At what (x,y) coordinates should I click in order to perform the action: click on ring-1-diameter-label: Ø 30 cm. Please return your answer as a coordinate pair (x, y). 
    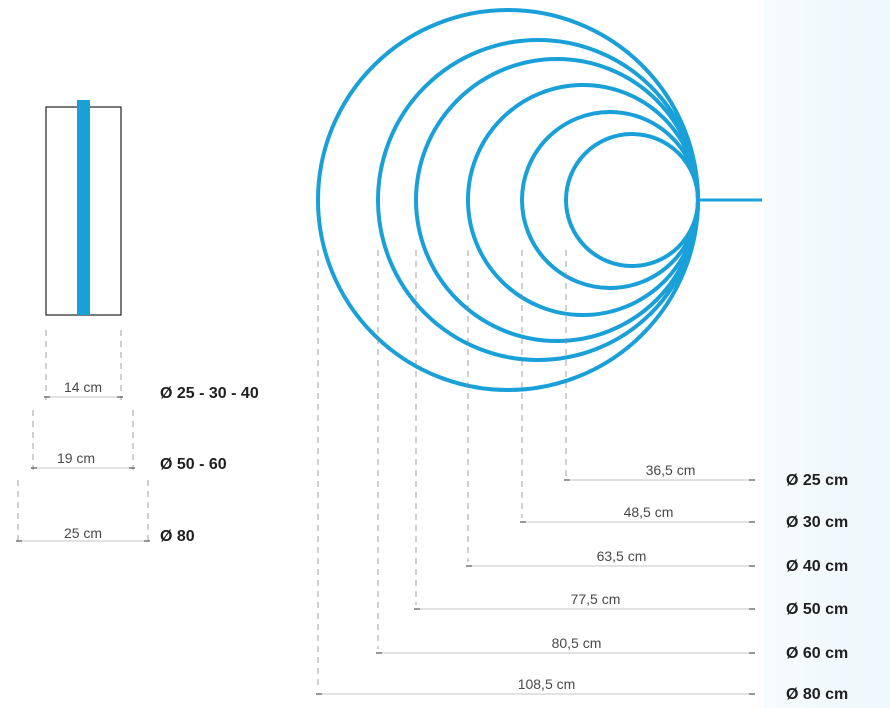
    Looking at the image, I should click on (817, 522).